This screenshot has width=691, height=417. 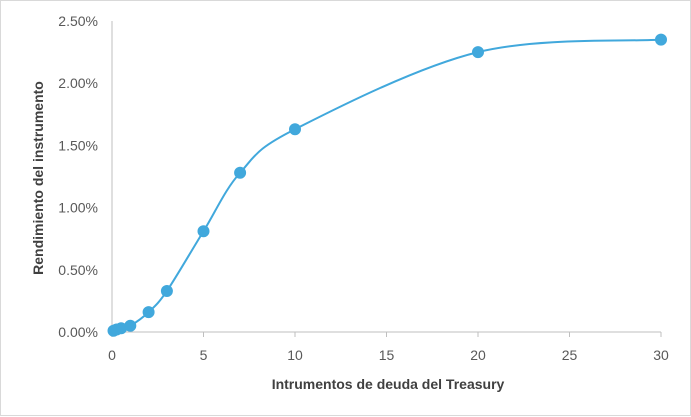 What do you see at coordinates (204, 355) in the screenshot?
I see `x-tick-label: 5` at bounding box center [204, 355].